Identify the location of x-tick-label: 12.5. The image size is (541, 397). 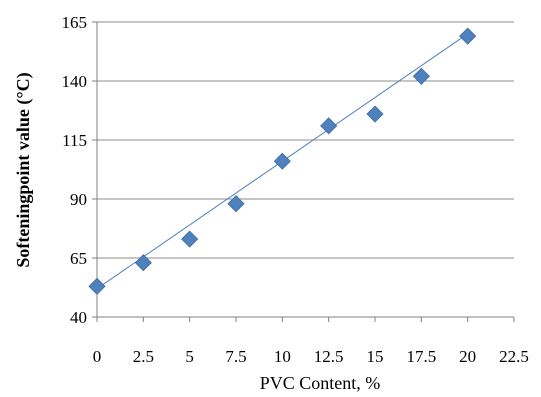
(329, 356).